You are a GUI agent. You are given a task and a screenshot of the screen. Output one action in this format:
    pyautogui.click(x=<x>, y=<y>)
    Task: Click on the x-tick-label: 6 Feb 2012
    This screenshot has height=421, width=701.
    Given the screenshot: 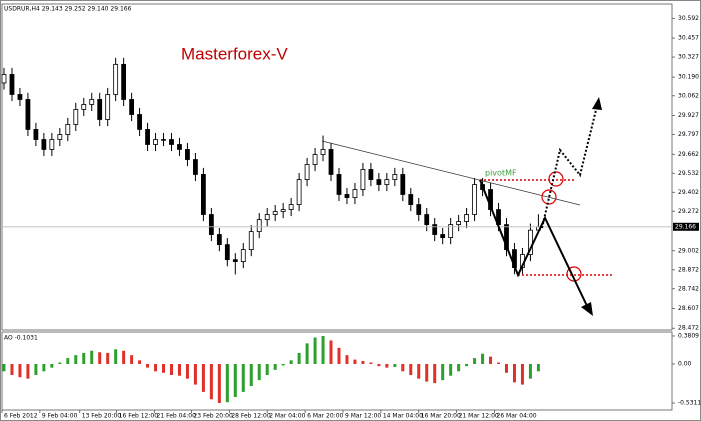 What is the action you would take?
    pyautogui.click(x=21, y=416)
    